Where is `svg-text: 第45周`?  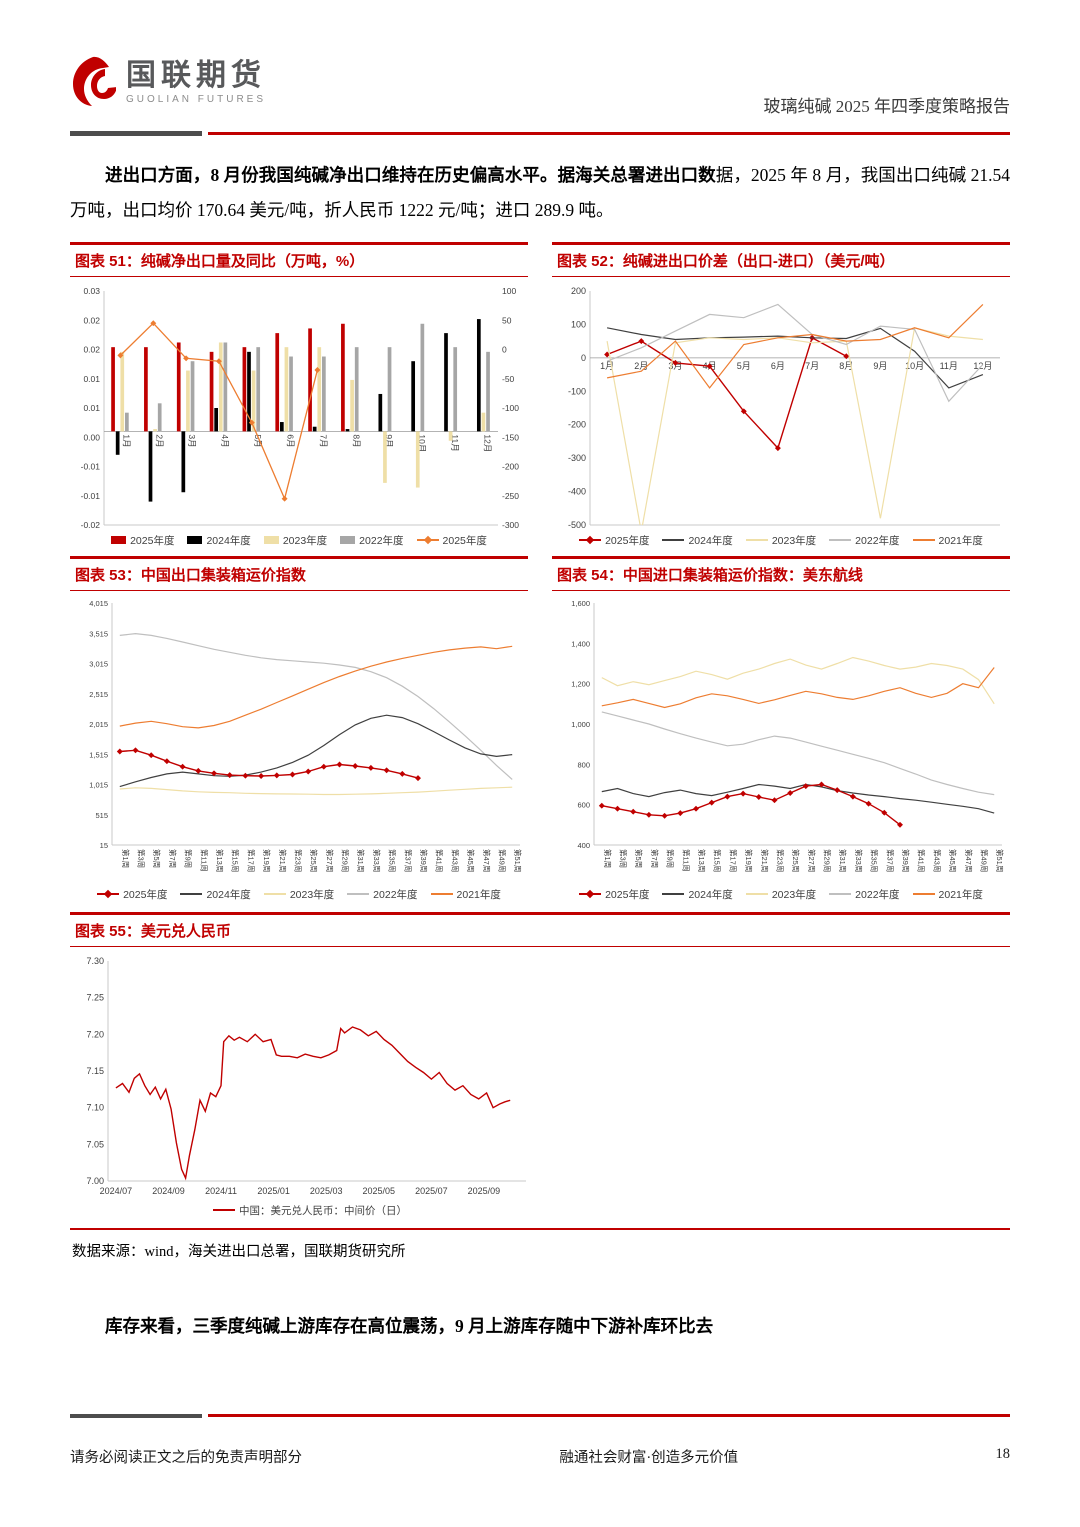
svg-text: 第45周 is located at coordinates (471, 860).